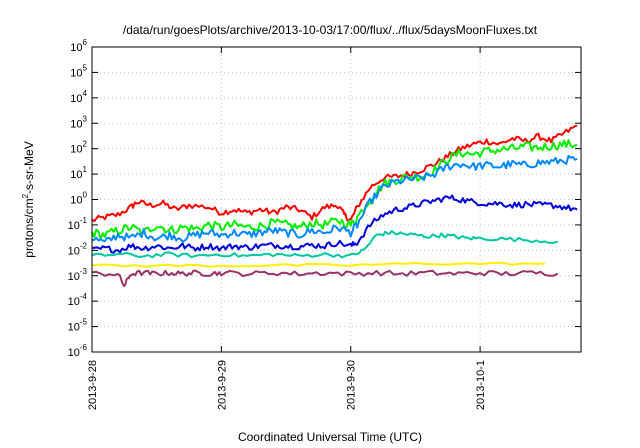 The width and height of the screenshot is (640, 448). I want to click on x-tick-label: 2013-9-28, so click(93, 385).